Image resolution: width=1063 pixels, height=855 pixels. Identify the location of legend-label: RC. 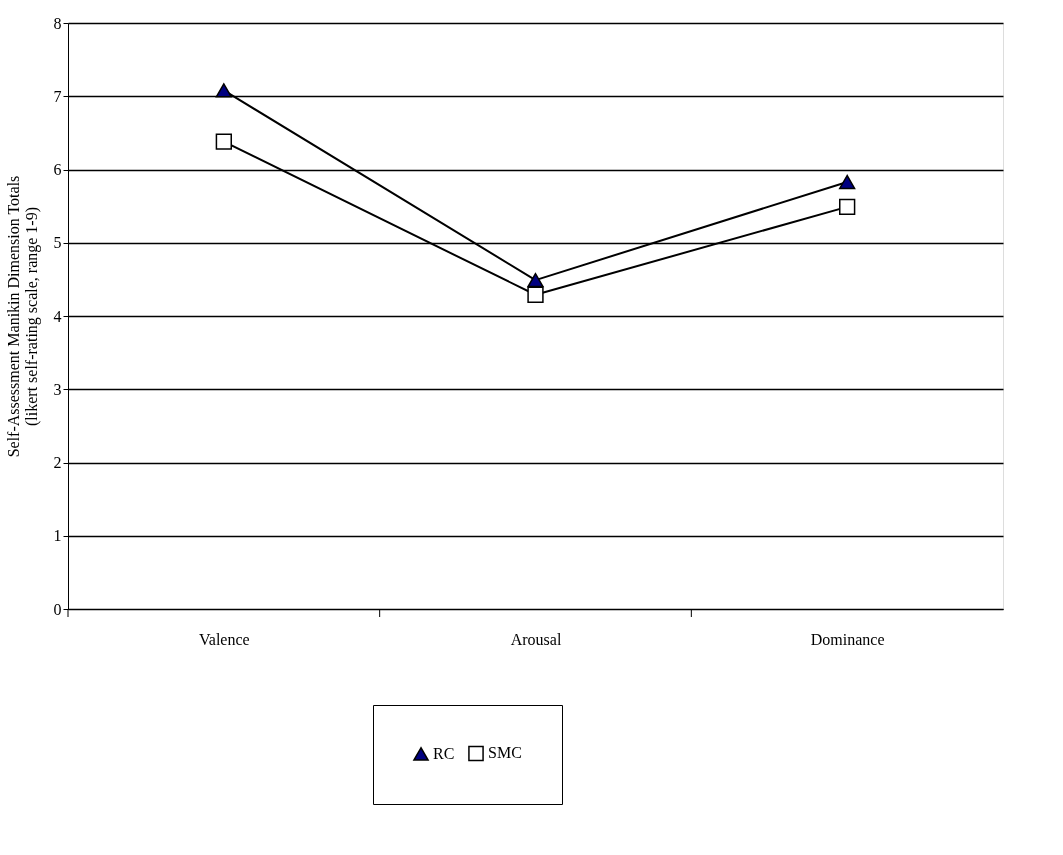
(444, 753).